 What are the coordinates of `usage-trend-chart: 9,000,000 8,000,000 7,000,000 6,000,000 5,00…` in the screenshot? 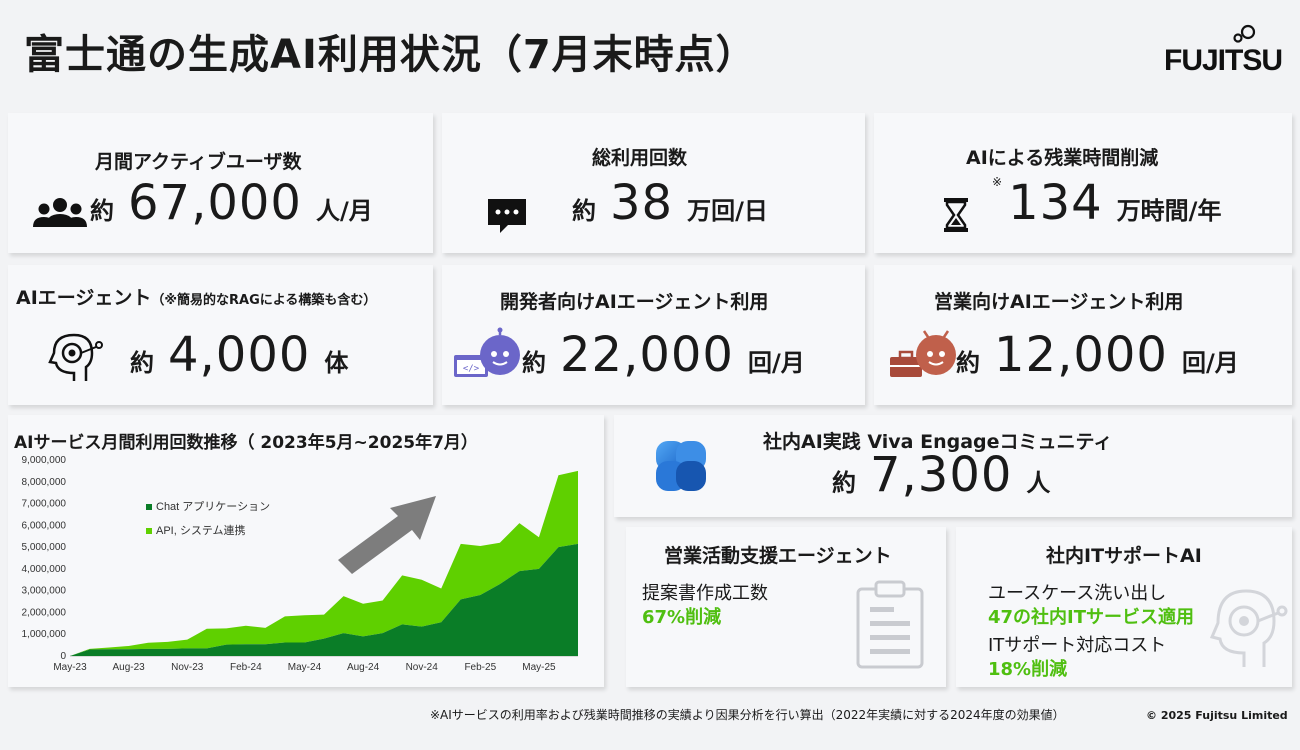 It's located at (300, 564).